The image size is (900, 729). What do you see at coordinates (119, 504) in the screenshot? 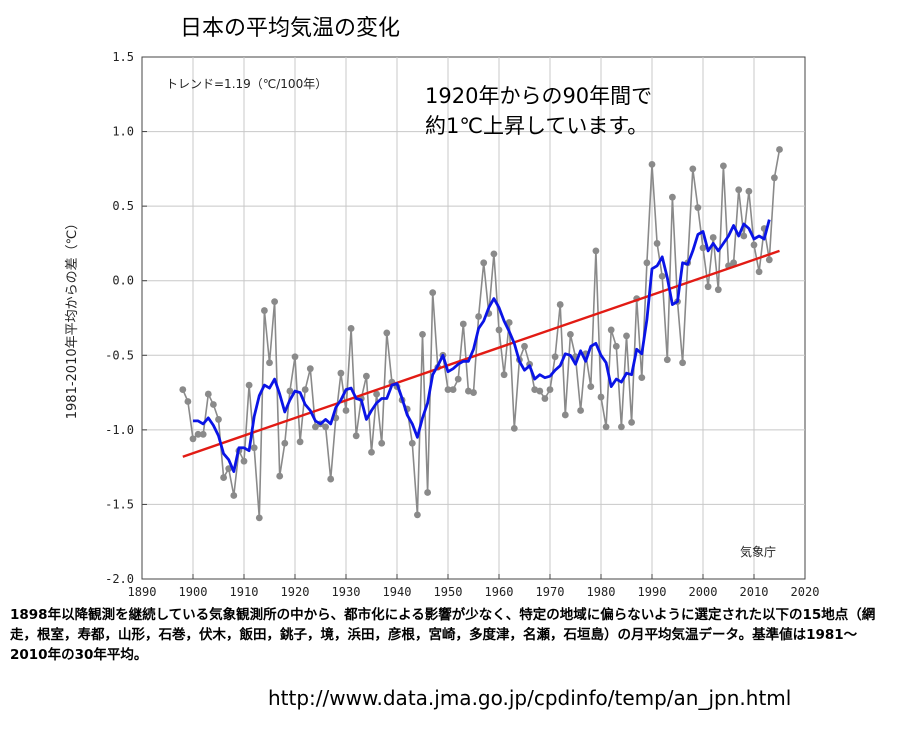
I see `y-tick-label: -1.5` at bounding box center [119, 504].